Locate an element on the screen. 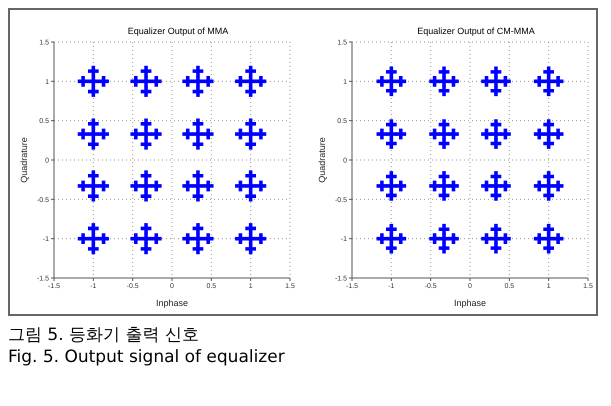  caption: 그림 5. 등화기 출력 신호 is located at coordinates (104, 335).